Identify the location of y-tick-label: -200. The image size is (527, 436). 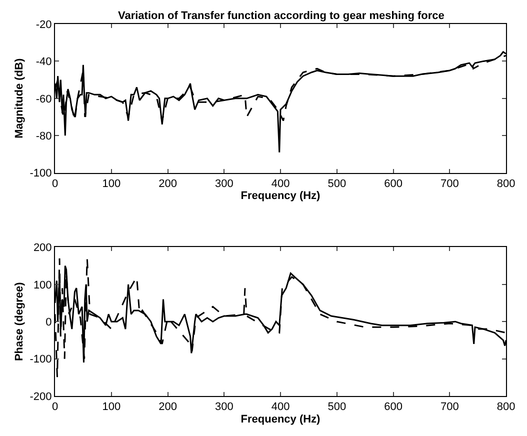
(41, 396).